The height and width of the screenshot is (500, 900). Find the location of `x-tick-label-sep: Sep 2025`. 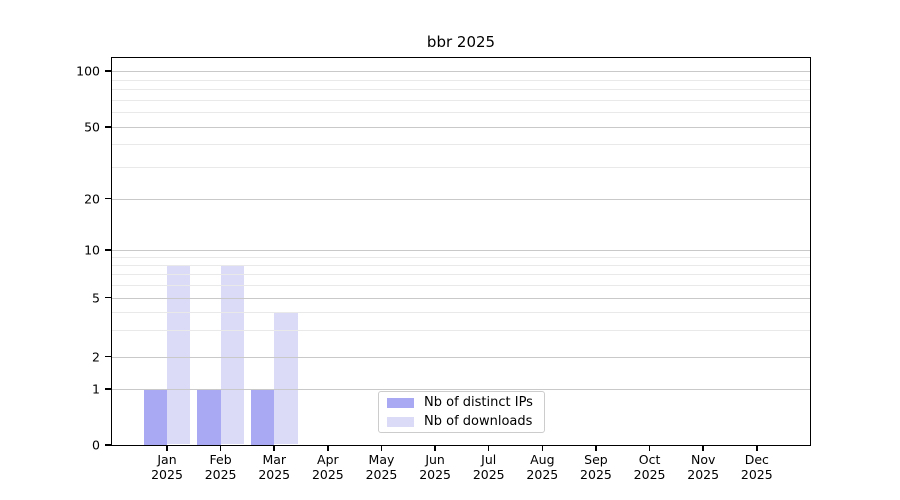

x-tick-label-sep: Sep 2025 is located at coordinates (596, 467).